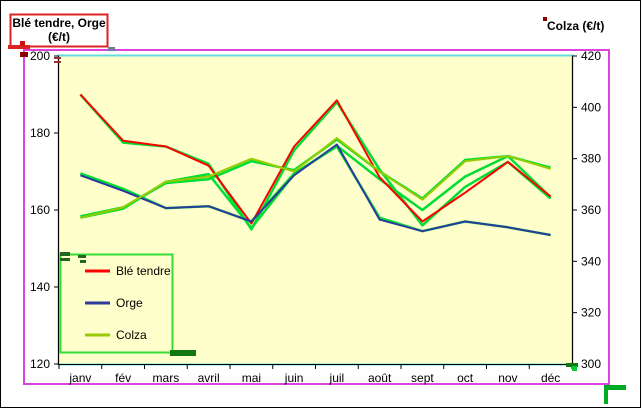 This screenshot has height=409, width=642. I want to click on right-axis-ticks: 300 320 340 360 380 400 420, so click(586, 210).